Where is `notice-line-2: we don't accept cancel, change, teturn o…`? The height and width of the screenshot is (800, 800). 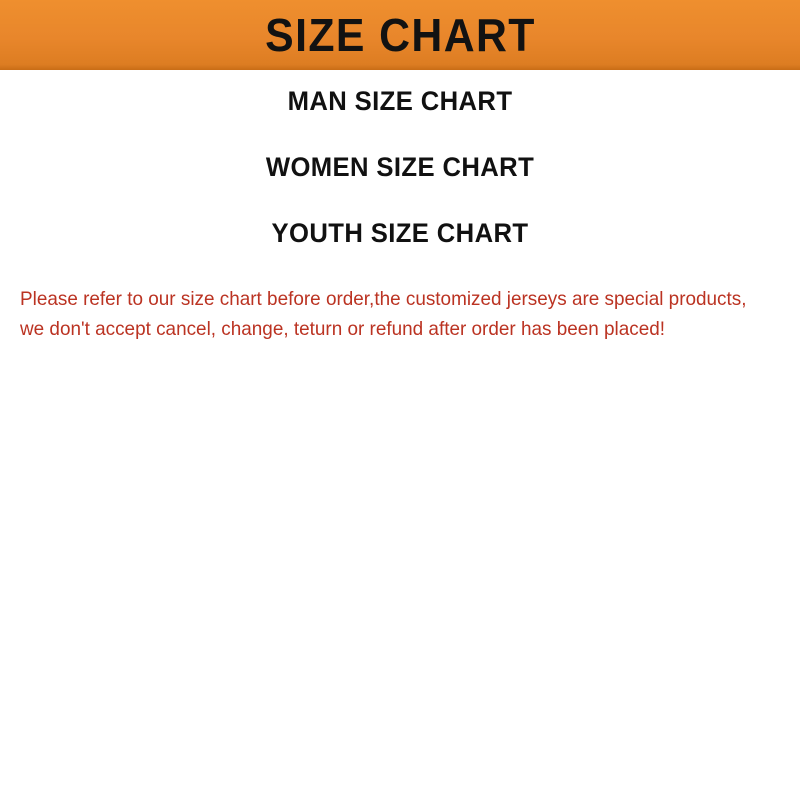 notice-line-2: we don't accept cancel, change, teturn o… is located at coordinates (343, 329).